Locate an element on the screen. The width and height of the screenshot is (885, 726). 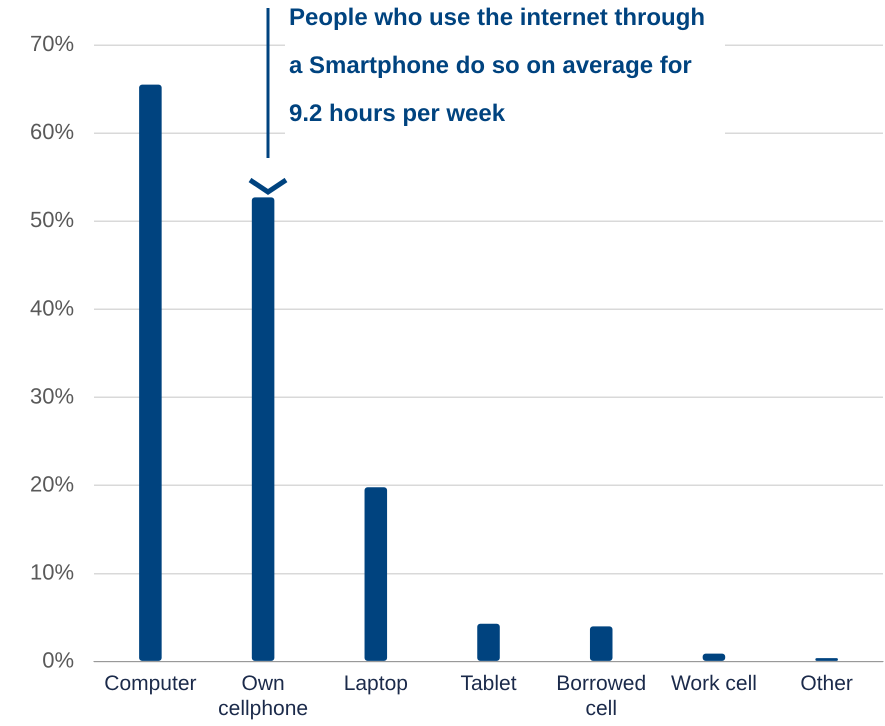
x-tick-label: Other is located at coordinates (826, 683).